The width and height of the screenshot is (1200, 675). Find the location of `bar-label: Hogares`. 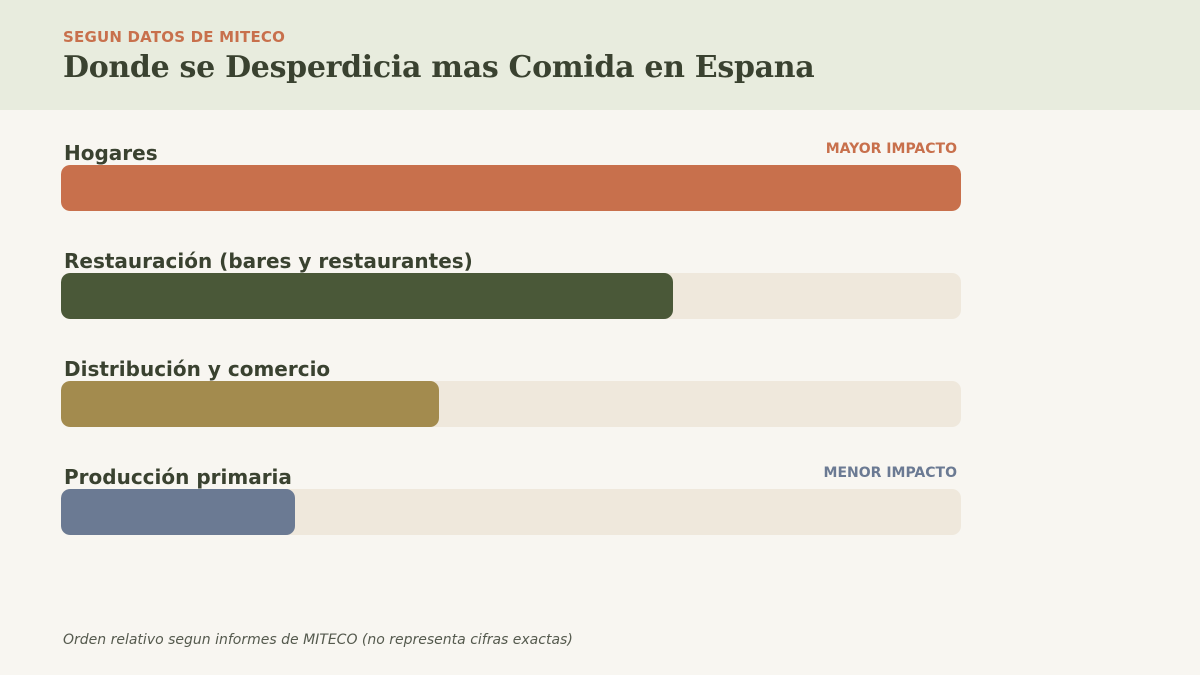

bar-label: Hogares is located at coordinates (111, 153).